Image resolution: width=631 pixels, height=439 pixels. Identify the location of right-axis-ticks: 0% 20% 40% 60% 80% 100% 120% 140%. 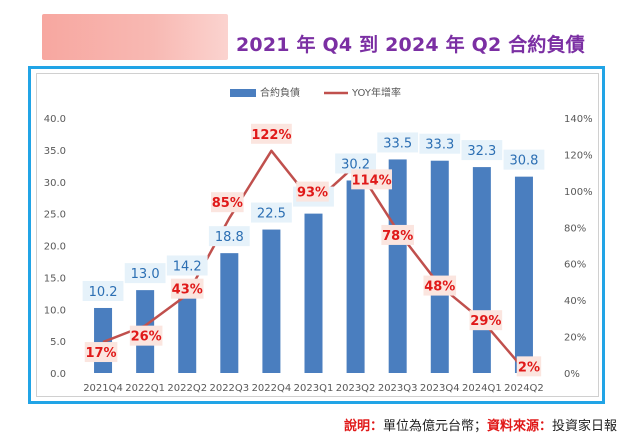
(578, 247).